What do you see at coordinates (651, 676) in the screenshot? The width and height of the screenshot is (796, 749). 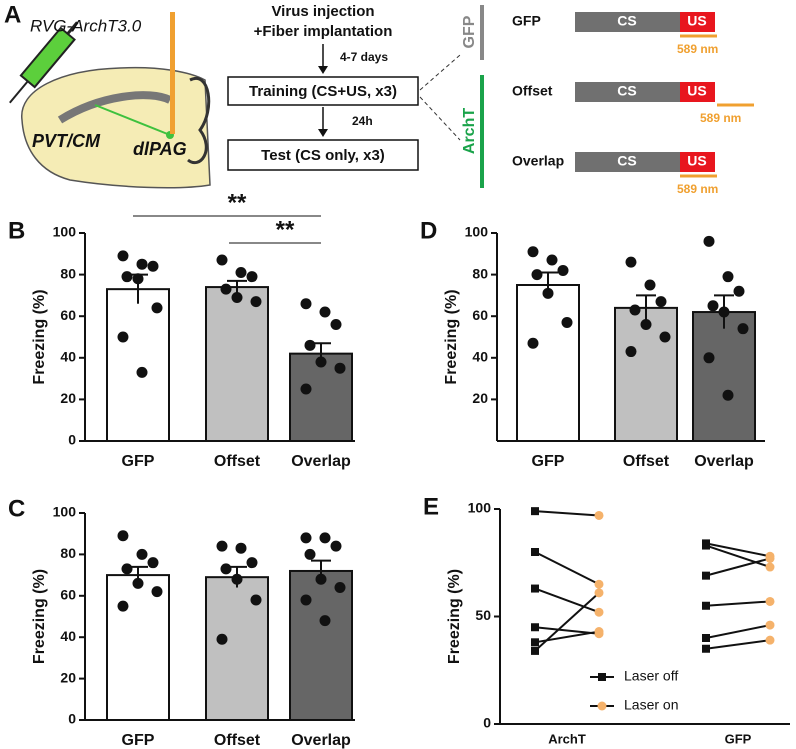 I see `legend-label: Laser off` at bounding box center [651, 676].